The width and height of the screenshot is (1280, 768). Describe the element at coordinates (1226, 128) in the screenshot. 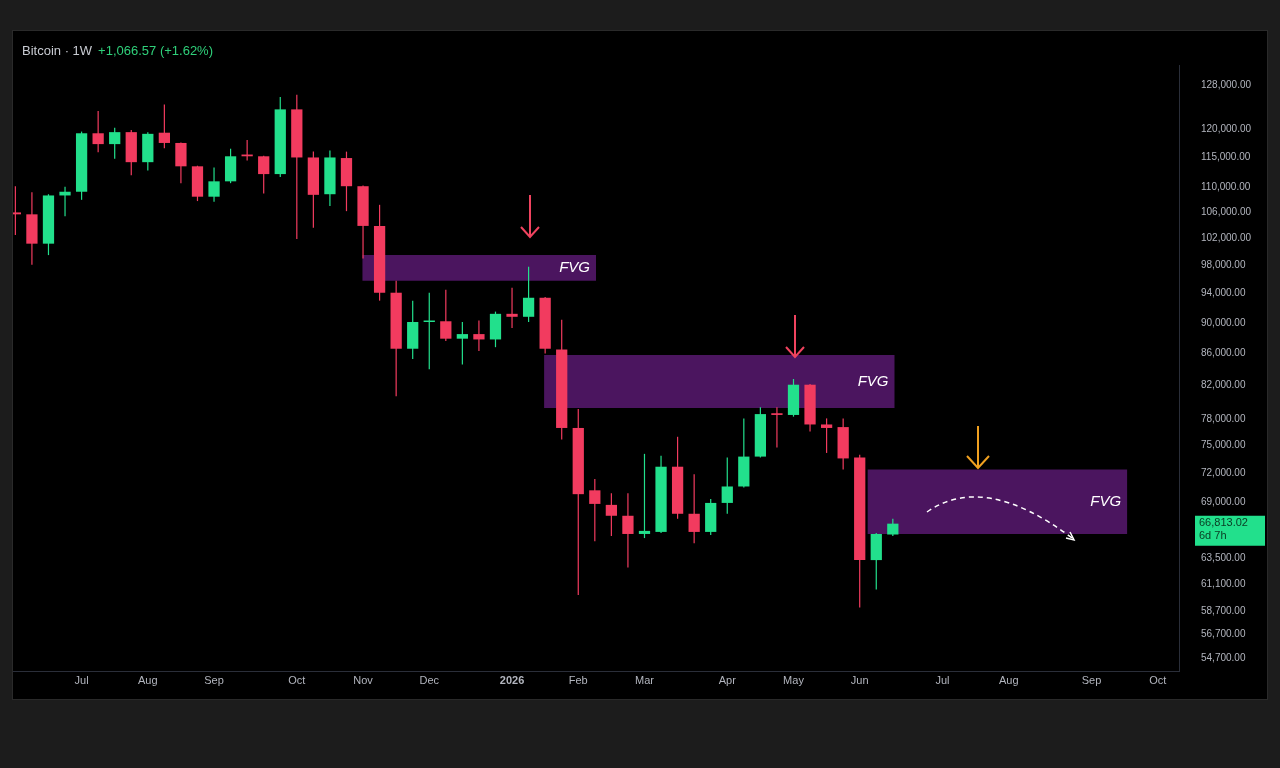

I see `y-tick-label: 120,000.00` at that location.